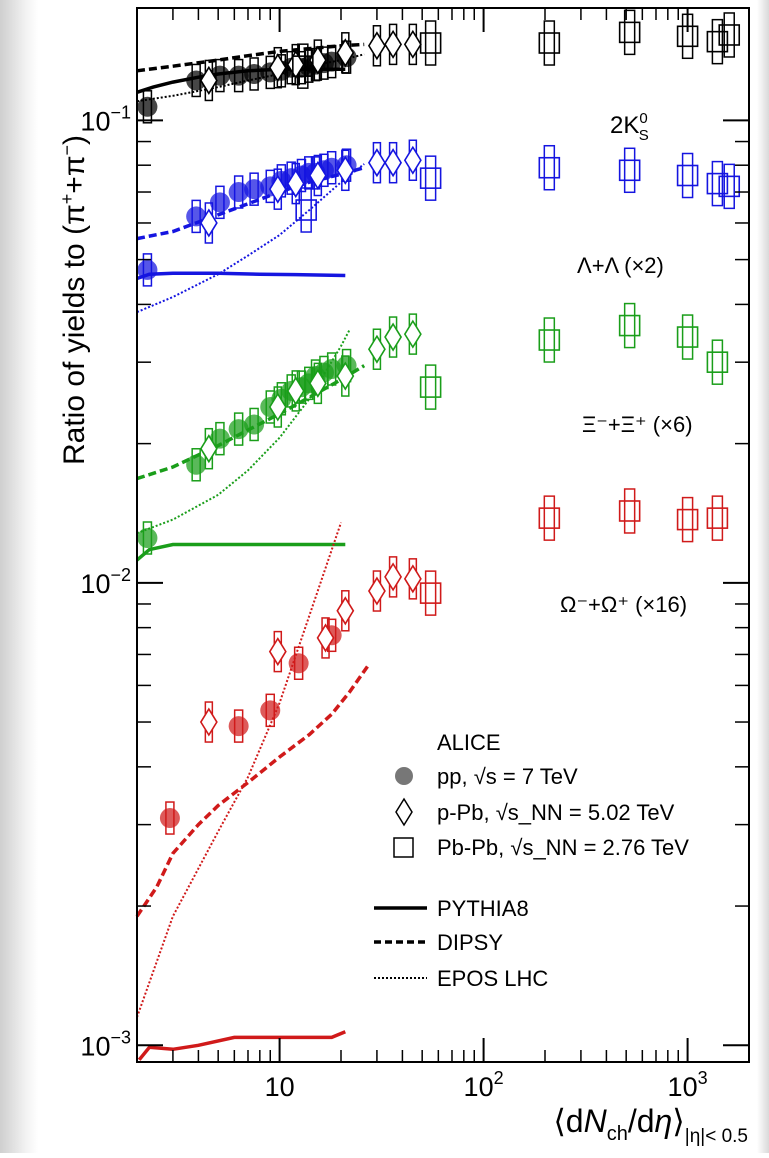 The image size is (769, 1158). Describe the element at coordinates (617, 1134) in the screenshot. I see `x-axis-title-ch: ch` at that location.